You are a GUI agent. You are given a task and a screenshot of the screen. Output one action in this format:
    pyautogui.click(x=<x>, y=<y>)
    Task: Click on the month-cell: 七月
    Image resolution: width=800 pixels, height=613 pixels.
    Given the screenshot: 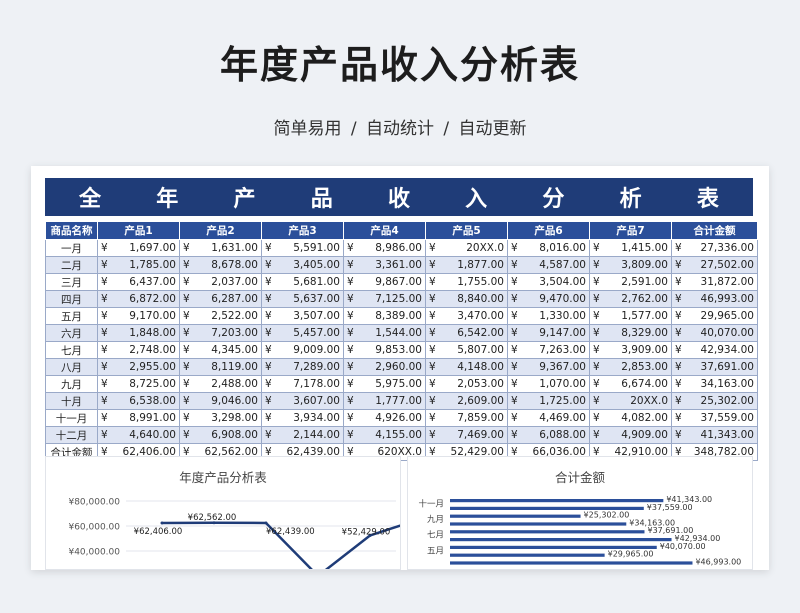 What is the action you would take?
    pyautogui.click(x=71, y=350)
    